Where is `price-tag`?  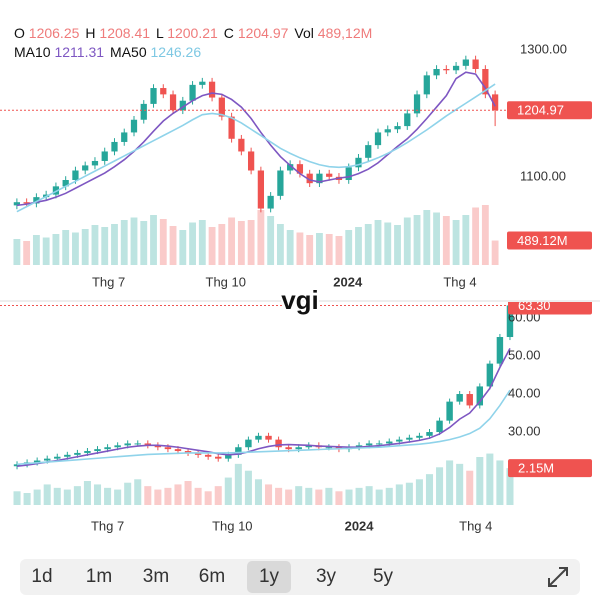 price-tag is located at coordinates (549, 110).